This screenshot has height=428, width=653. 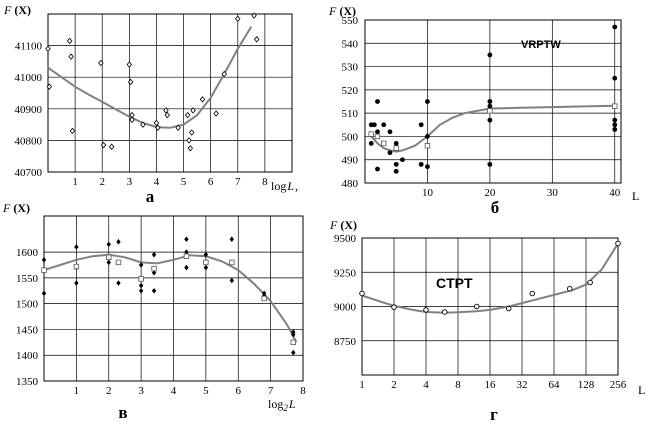 What do you see at coordinates (491, 385) in the screenshot?
I see `x-tick-label: 16` at bounding box center [491, 385].